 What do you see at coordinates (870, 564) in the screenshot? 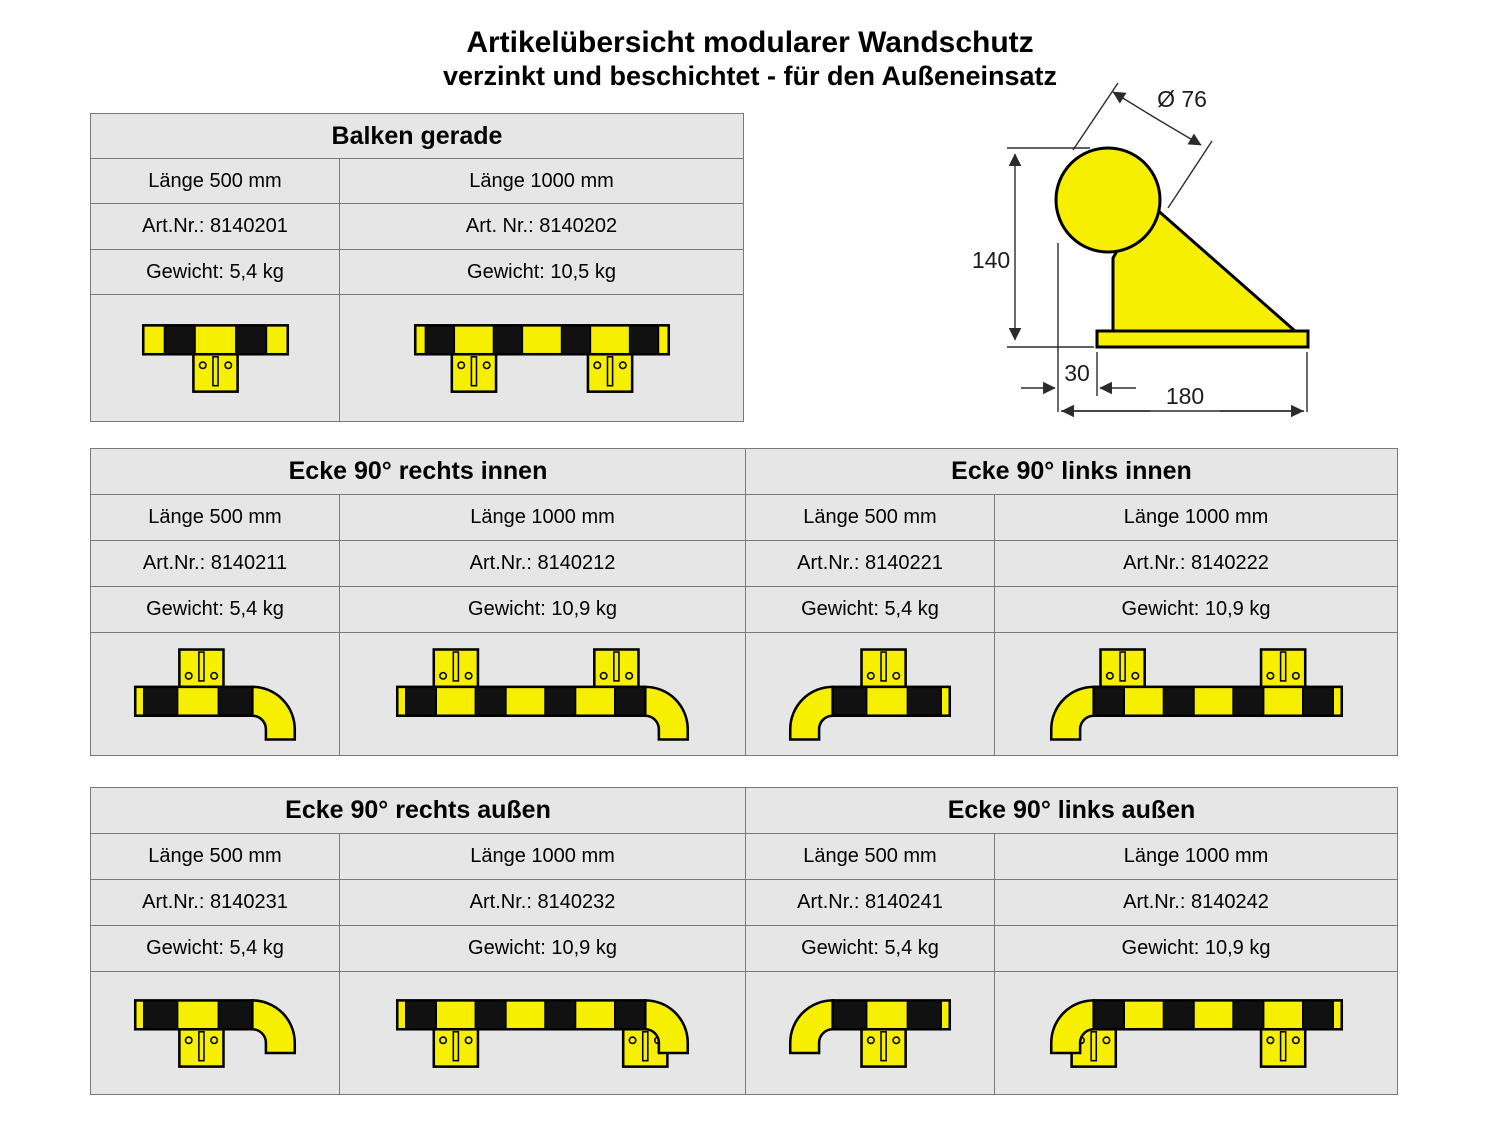
I see `artnr-cell: Art.Nr.: 8140221` at bounding box center [870, 564].